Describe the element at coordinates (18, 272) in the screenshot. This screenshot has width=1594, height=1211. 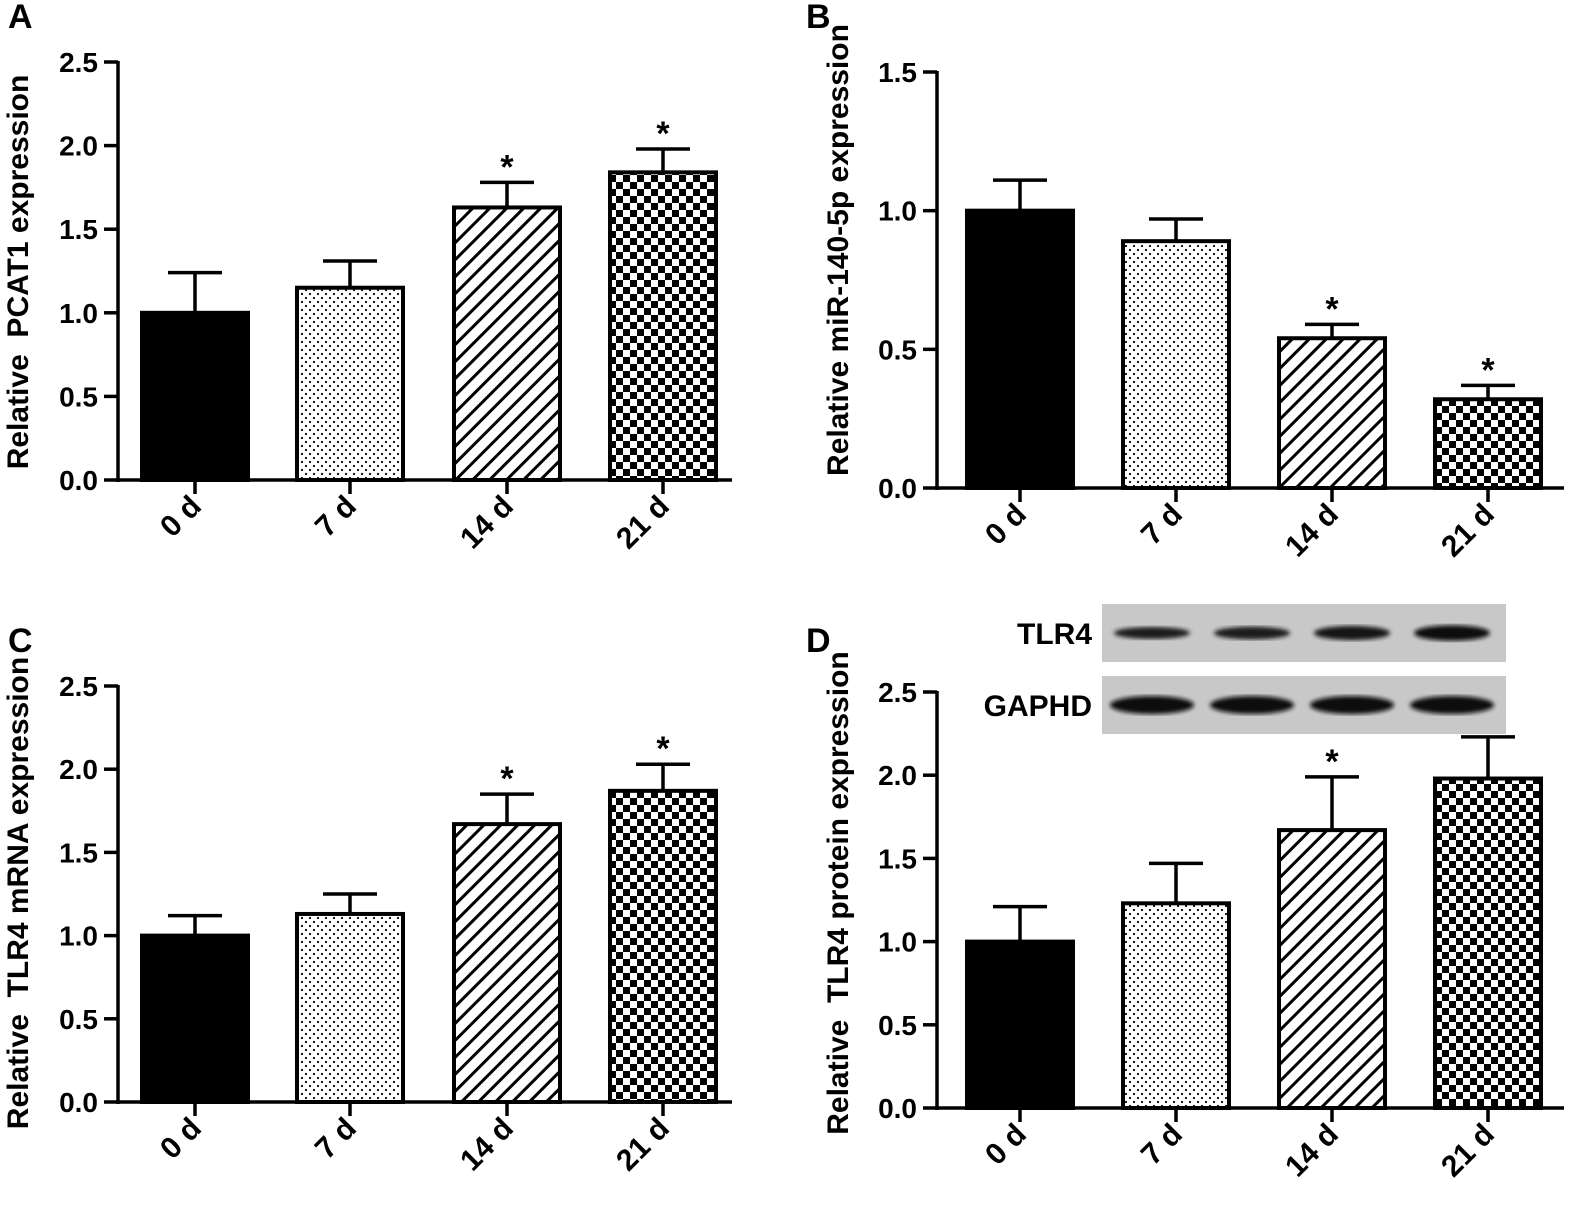
I see `y-axis-label: Relative PCAT1 expression` at that location.